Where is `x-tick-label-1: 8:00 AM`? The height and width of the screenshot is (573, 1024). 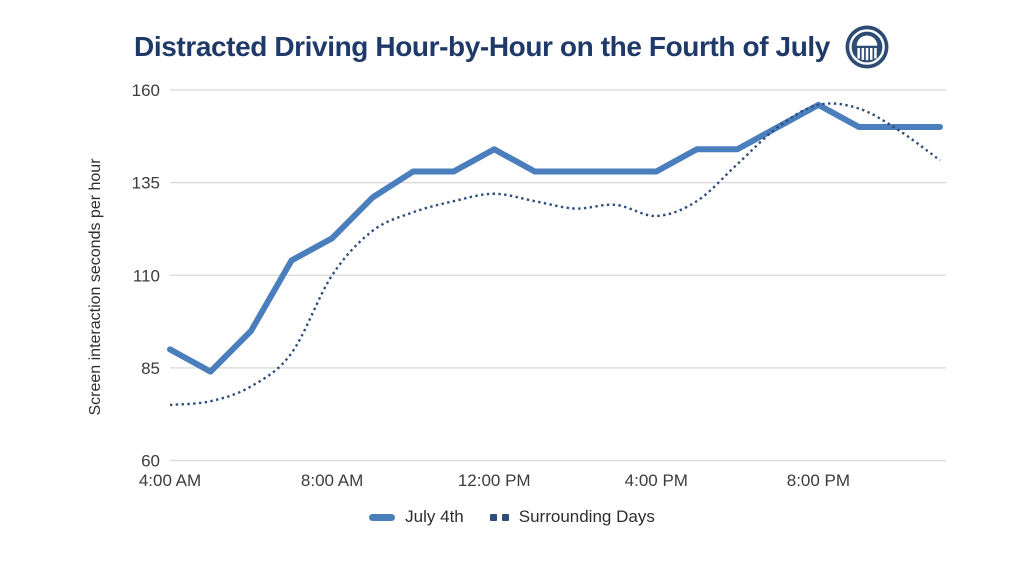 x-tick-label-1: 8:00 AM is located at coordinates (332, 480).